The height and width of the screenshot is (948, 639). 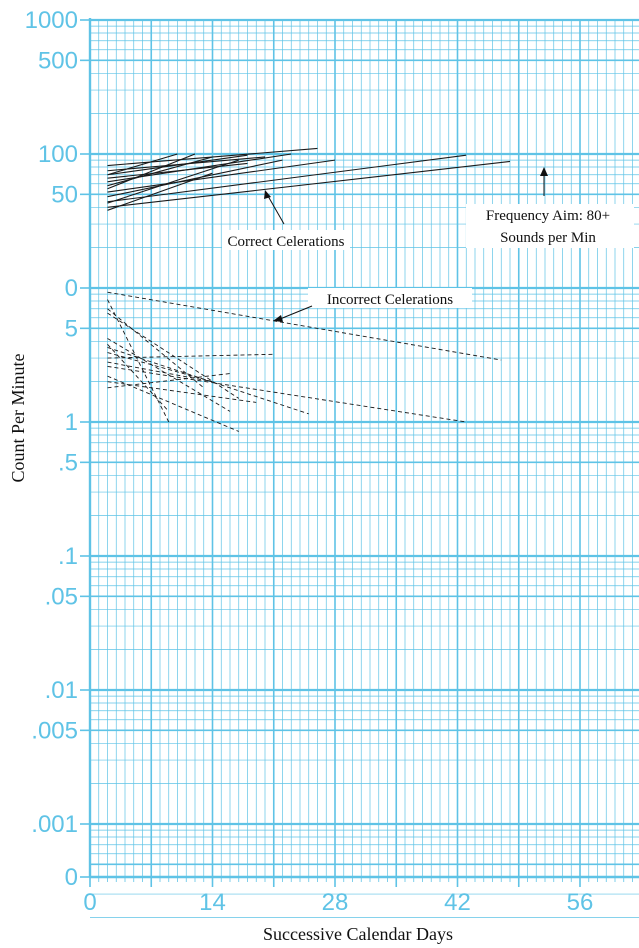 I want to click on annotation-aim-line1: Frequency Aim: 80+, so click(x=548, y=216).